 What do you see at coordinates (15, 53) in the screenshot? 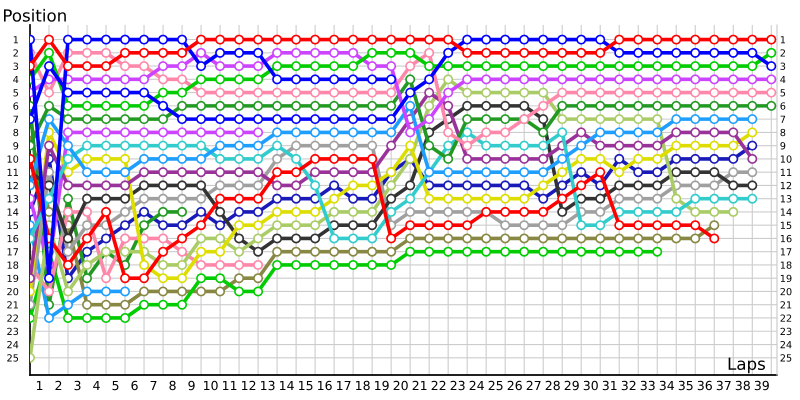
I see `y-tick-label: 2` at bounding box center [15, 53].